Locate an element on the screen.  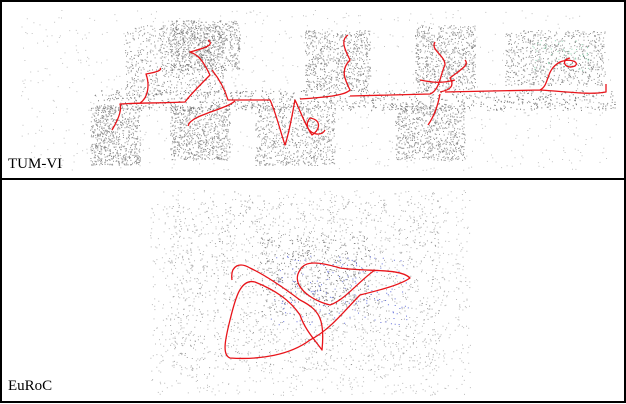
trajectory-euroc is located at coordinates (317, 311).